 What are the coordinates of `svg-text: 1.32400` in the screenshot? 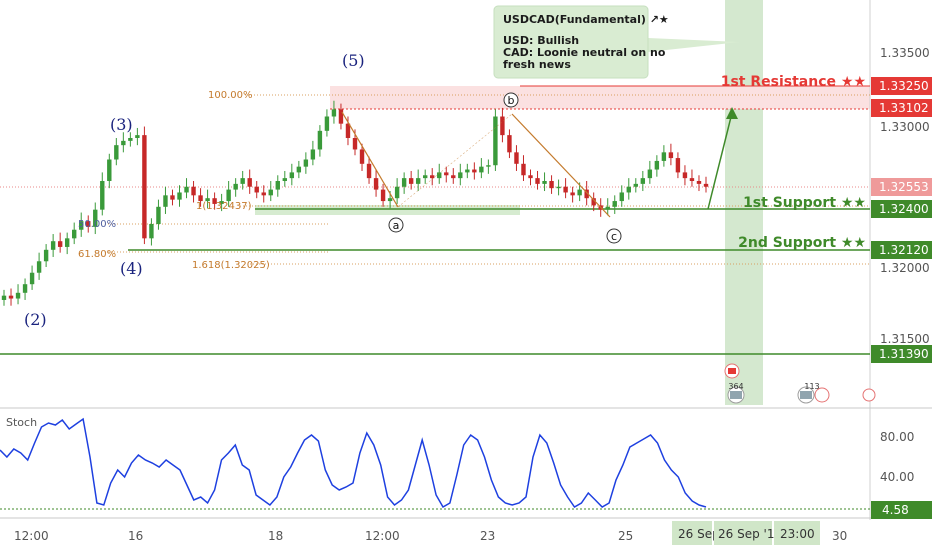 It's located at (904, 209).